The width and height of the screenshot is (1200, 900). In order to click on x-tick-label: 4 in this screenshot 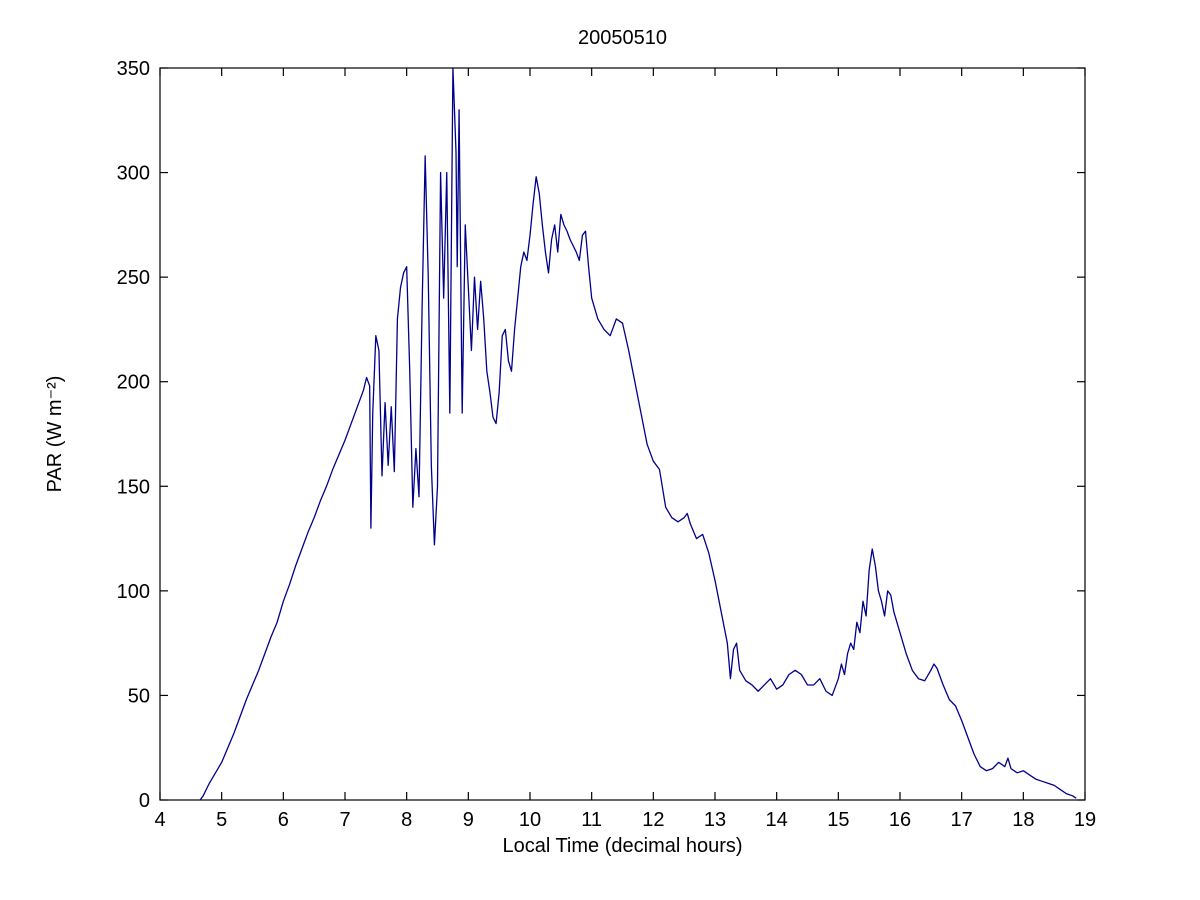, I will do `click(159, 820)`.